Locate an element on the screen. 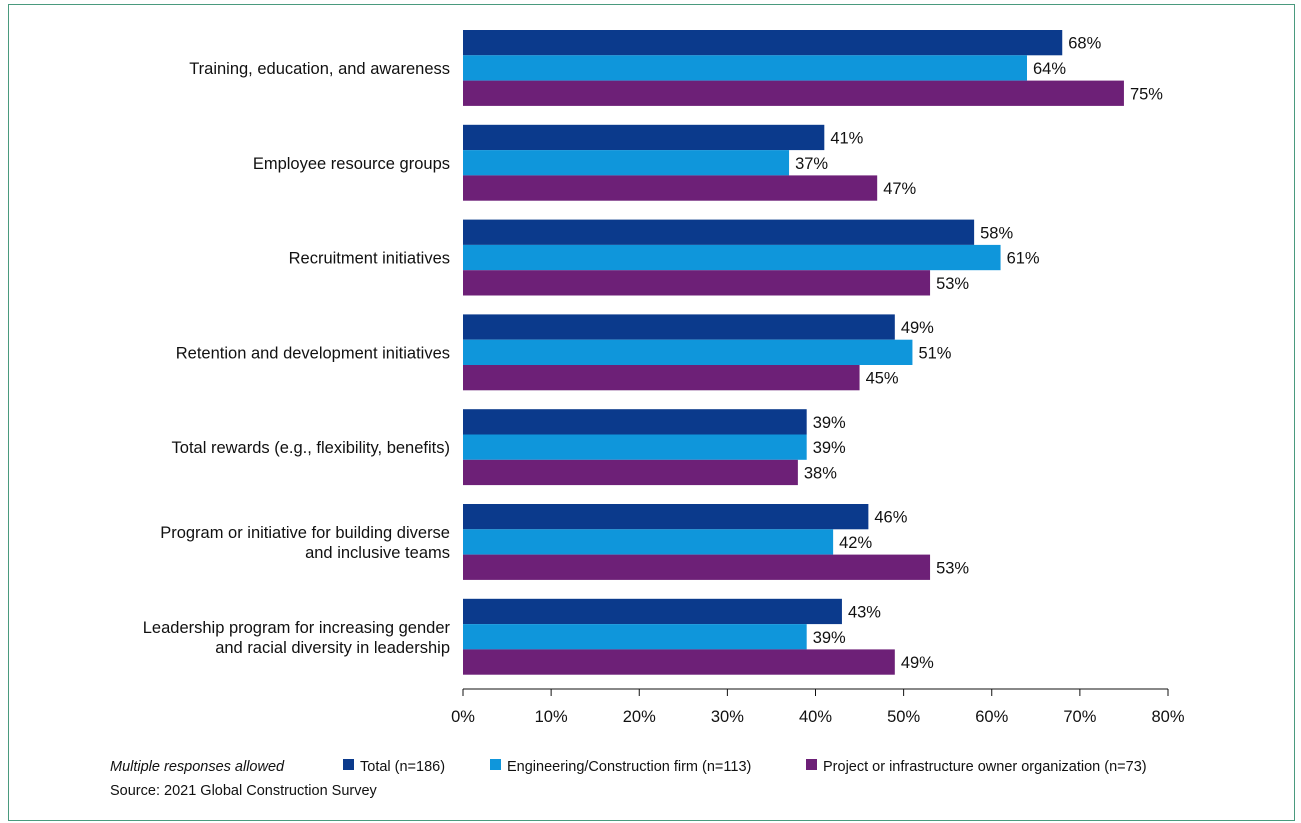 Image resolution: width=1301 pixels, height=823 pixels. value-label: 43% is located at coordinates (864, 612).